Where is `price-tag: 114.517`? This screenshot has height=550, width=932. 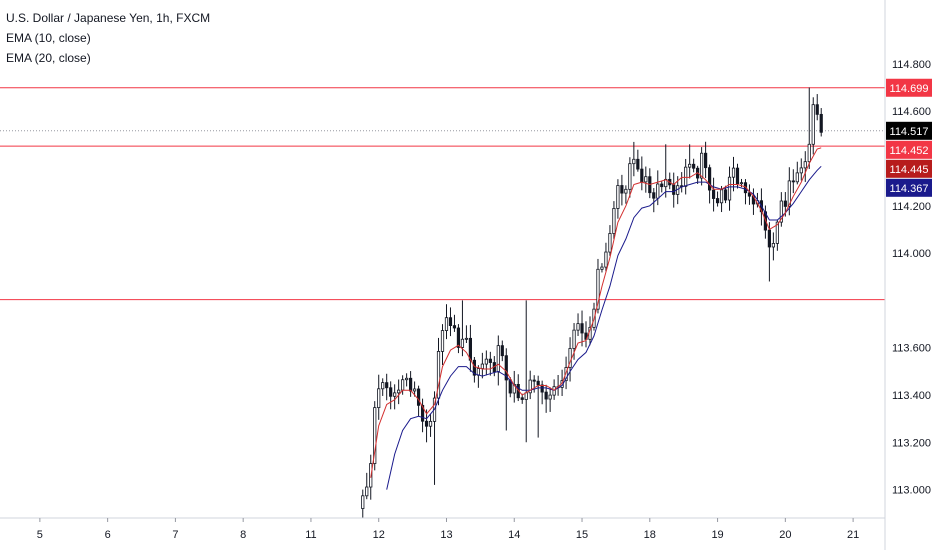 price-tag: 114.517 is located at coordinates (909, 130).